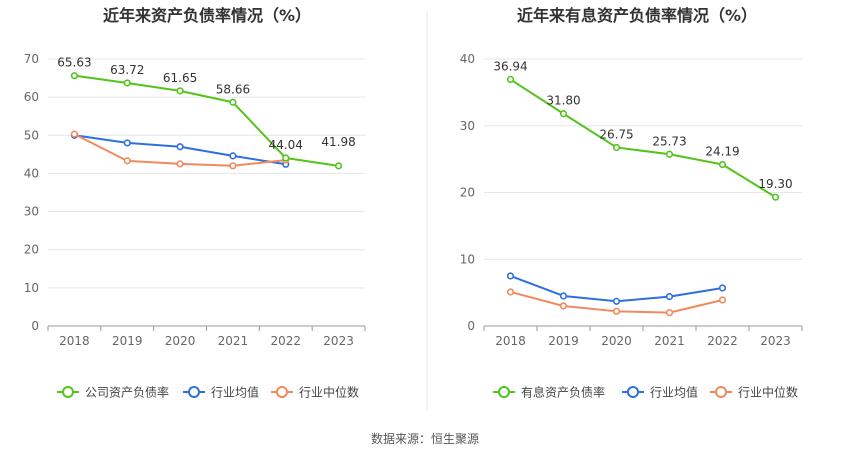 This screenshot has width=850, height=459. Describe the element at coordinates (338, 142) in the screenshot. I see `data-label: 41.98` at that location.